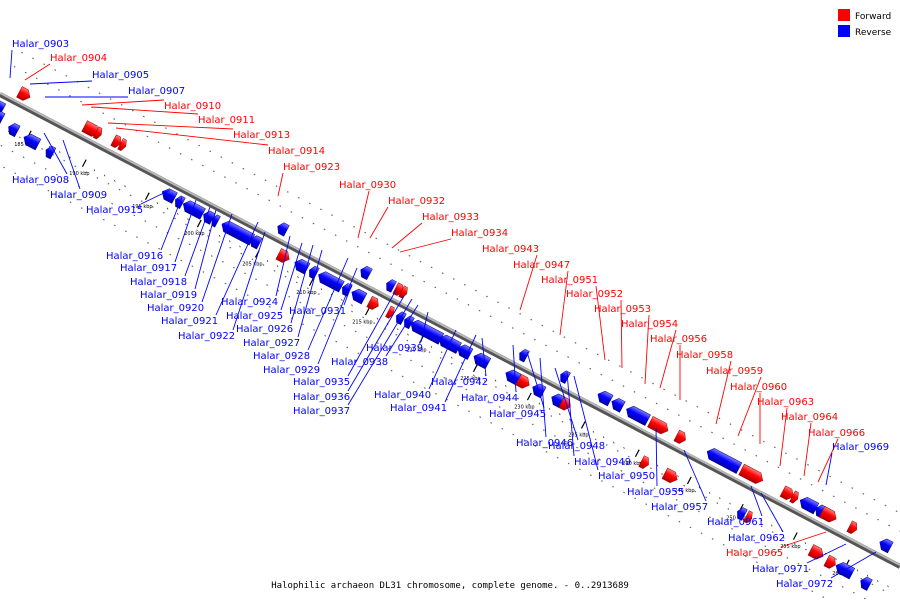 The width and height of the screenshot is (900, 600). Describe the element at coordinates (317, 311) in the screenshot. I see `gene-label-halar-0931: Halar_0931` at that location.